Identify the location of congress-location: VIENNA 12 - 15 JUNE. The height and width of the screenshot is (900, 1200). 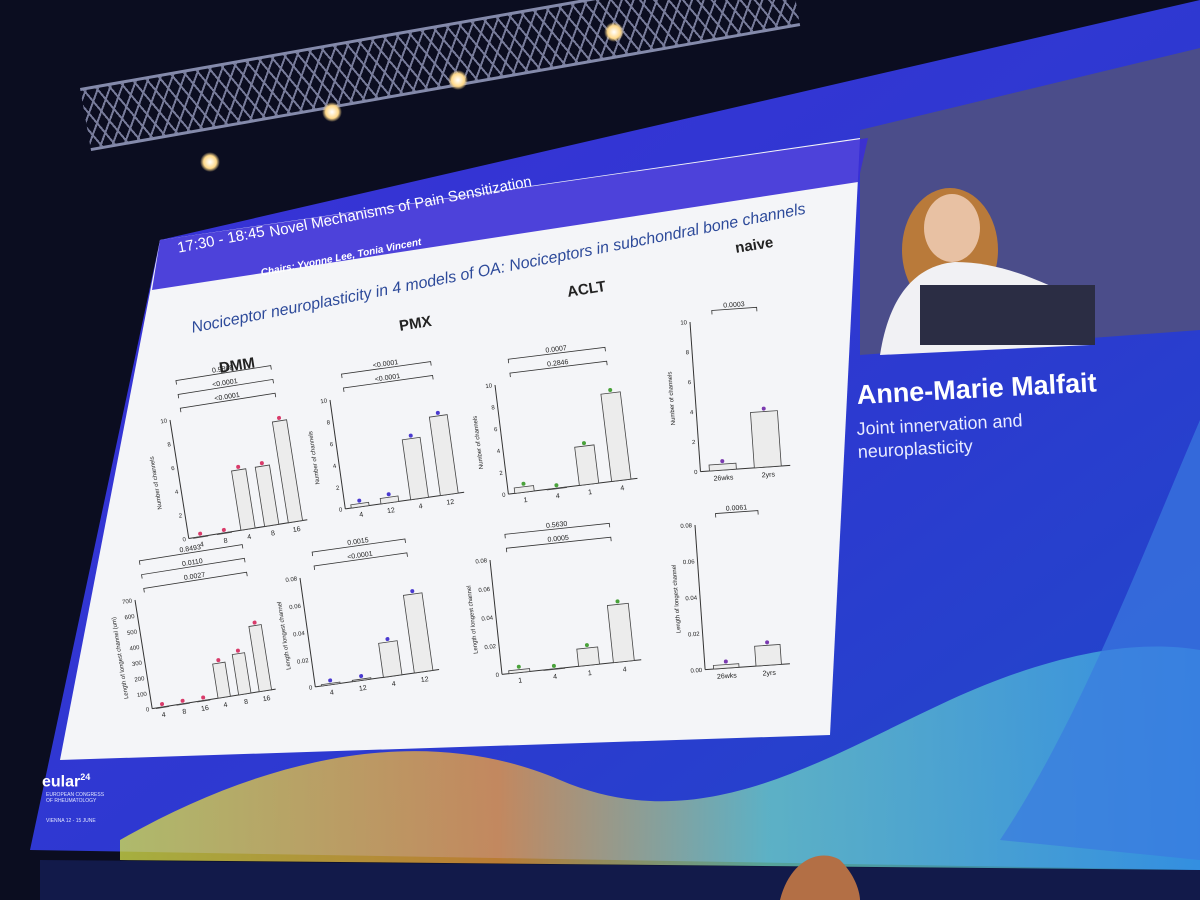
(71, 821).